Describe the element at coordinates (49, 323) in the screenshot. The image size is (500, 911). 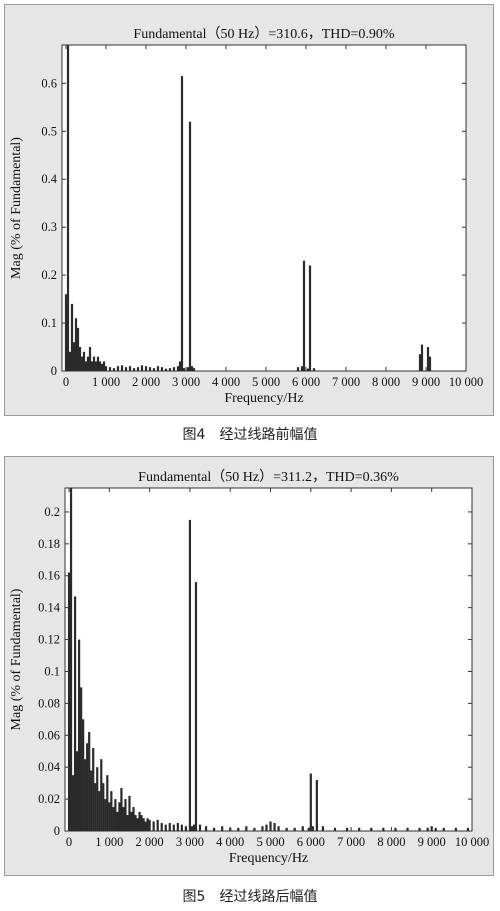
I see `chart1-ytick-label: 0.1` at that location.